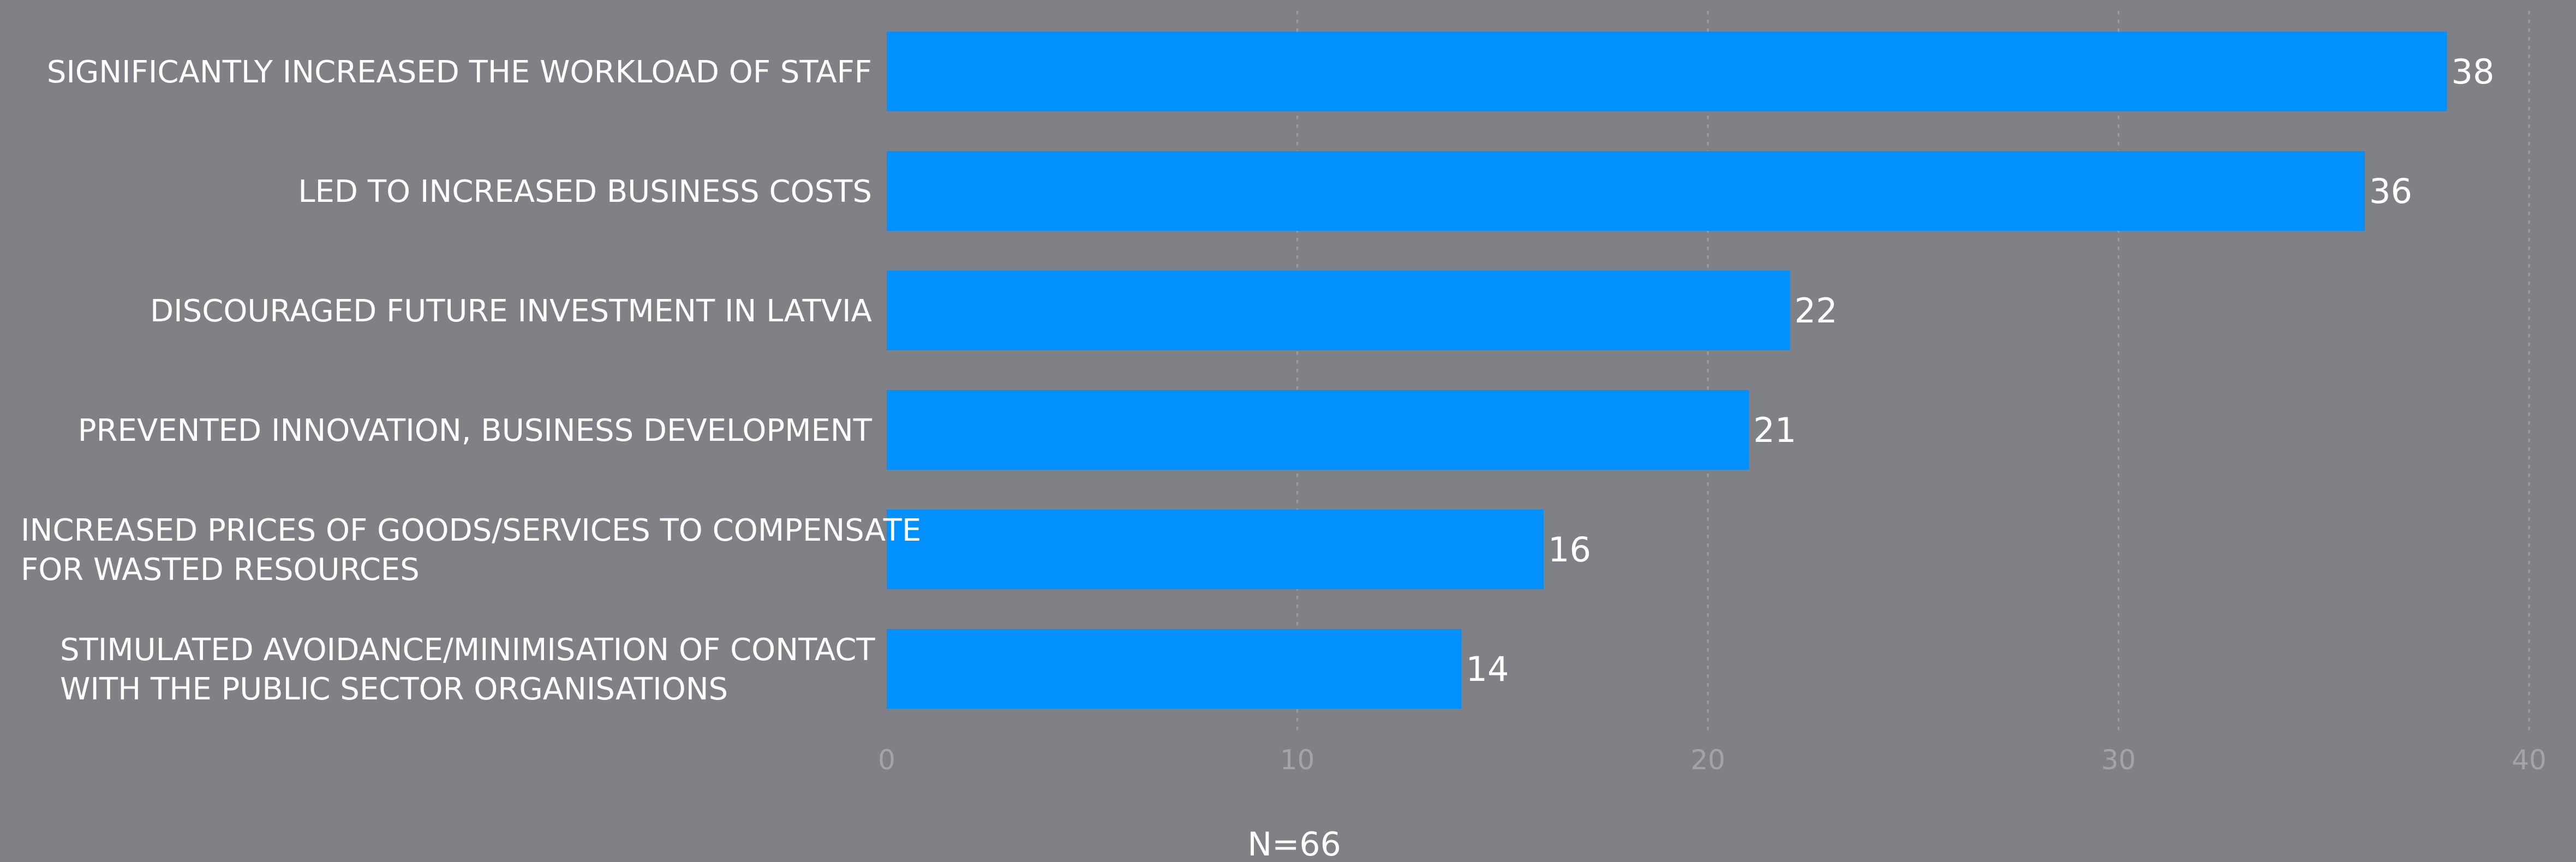 This screenshot has width=2576, height=862. Describe the element at coordinates (1569, 550) in the screenshot. I see `bar-value-label: 16` at that location.